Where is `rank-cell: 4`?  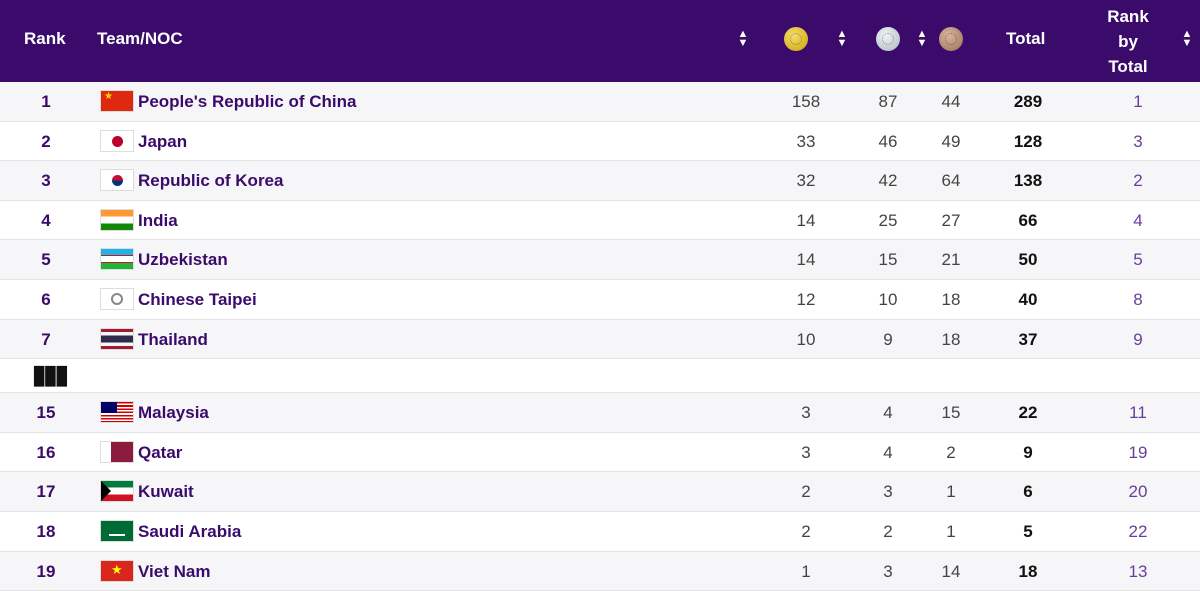 rank-cell: 4 is located at coordinates (46, 220).